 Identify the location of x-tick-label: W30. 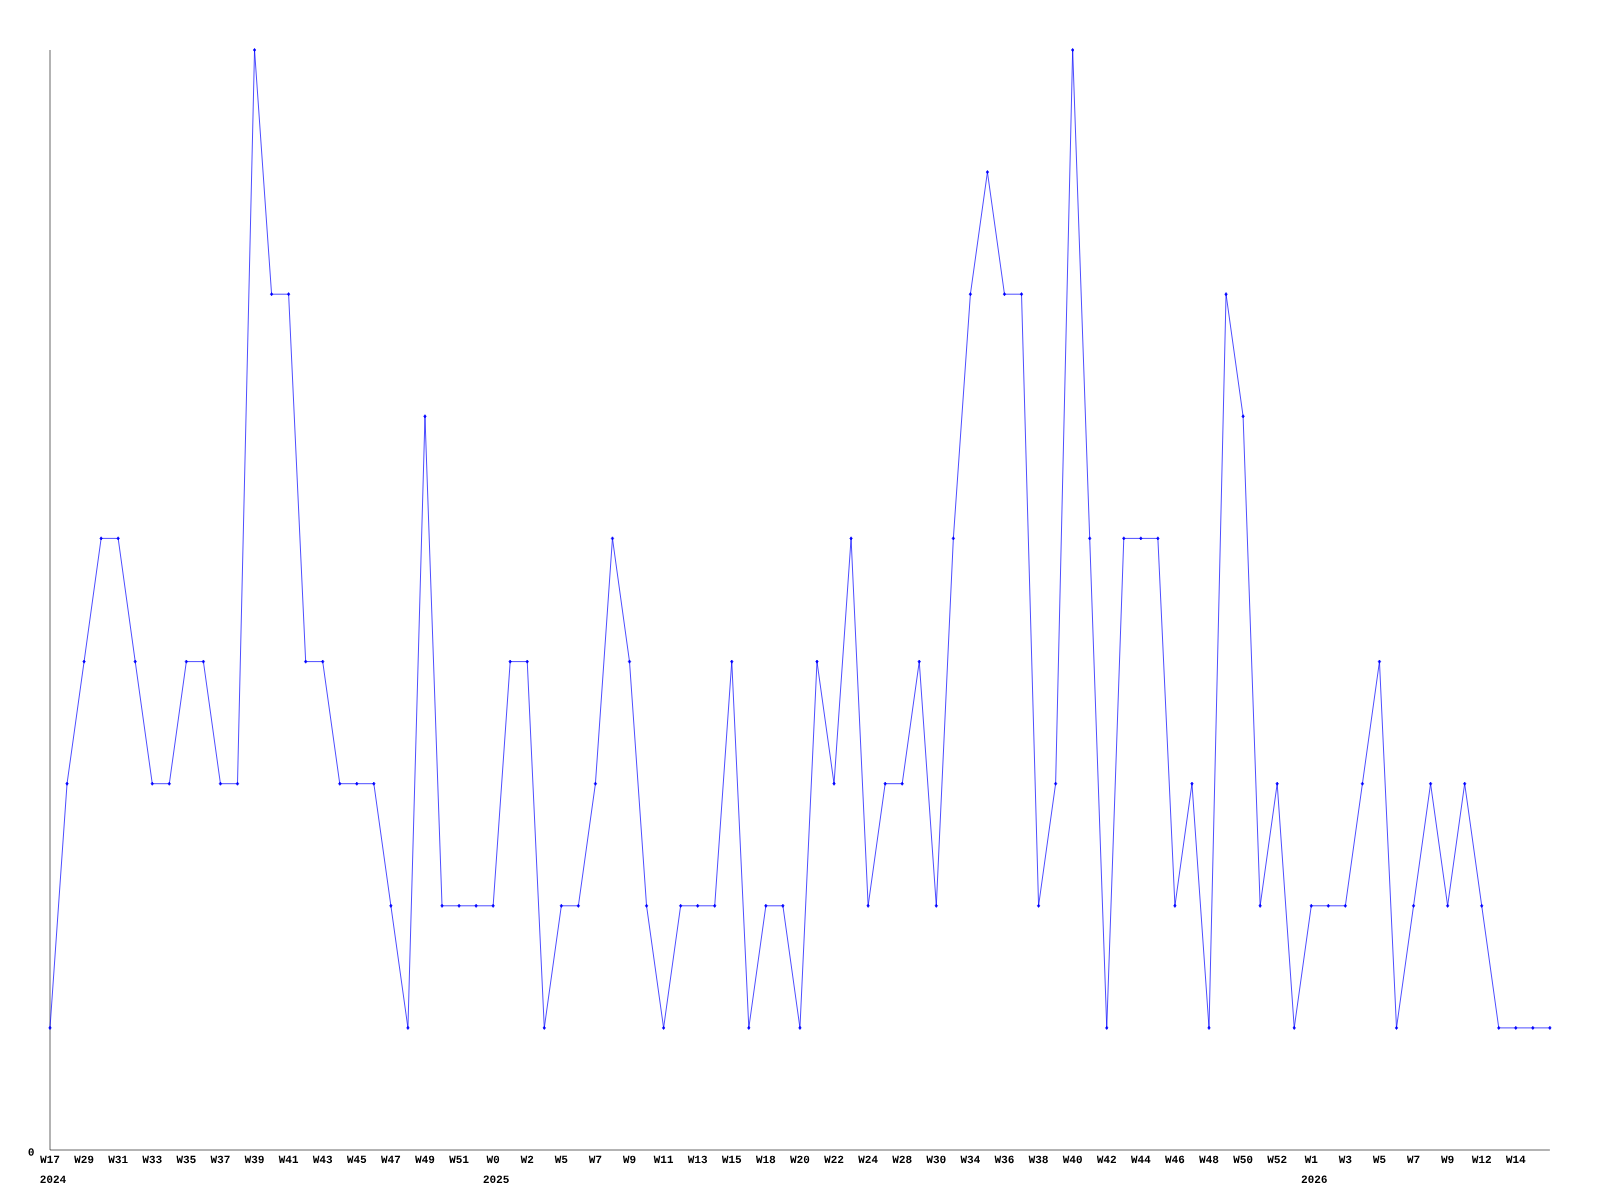
(936, 1159).